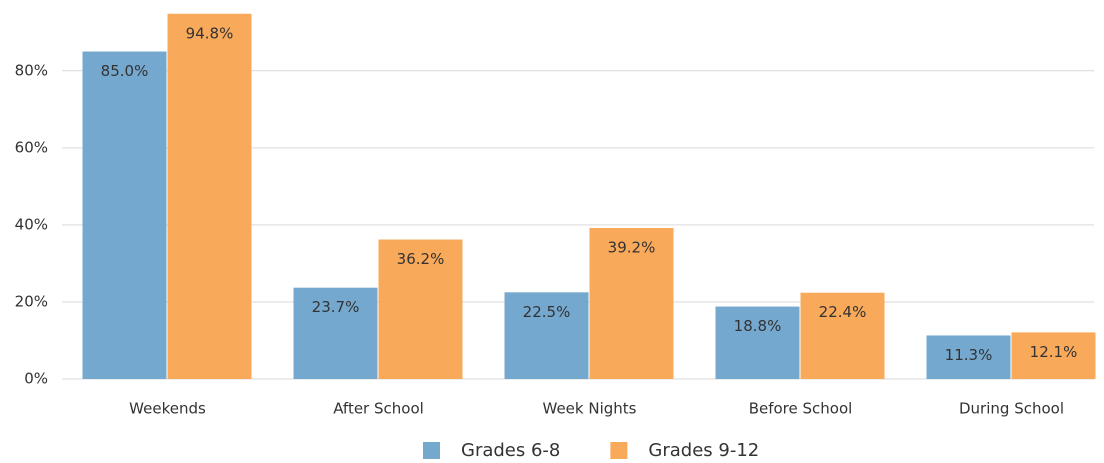 The height and width of the screenshot is (463, 1104). What do you see at coordinates (510, 449) in the screenshot?
I see `legend-label: Grades 6-8` at bounding box center [510, 449].